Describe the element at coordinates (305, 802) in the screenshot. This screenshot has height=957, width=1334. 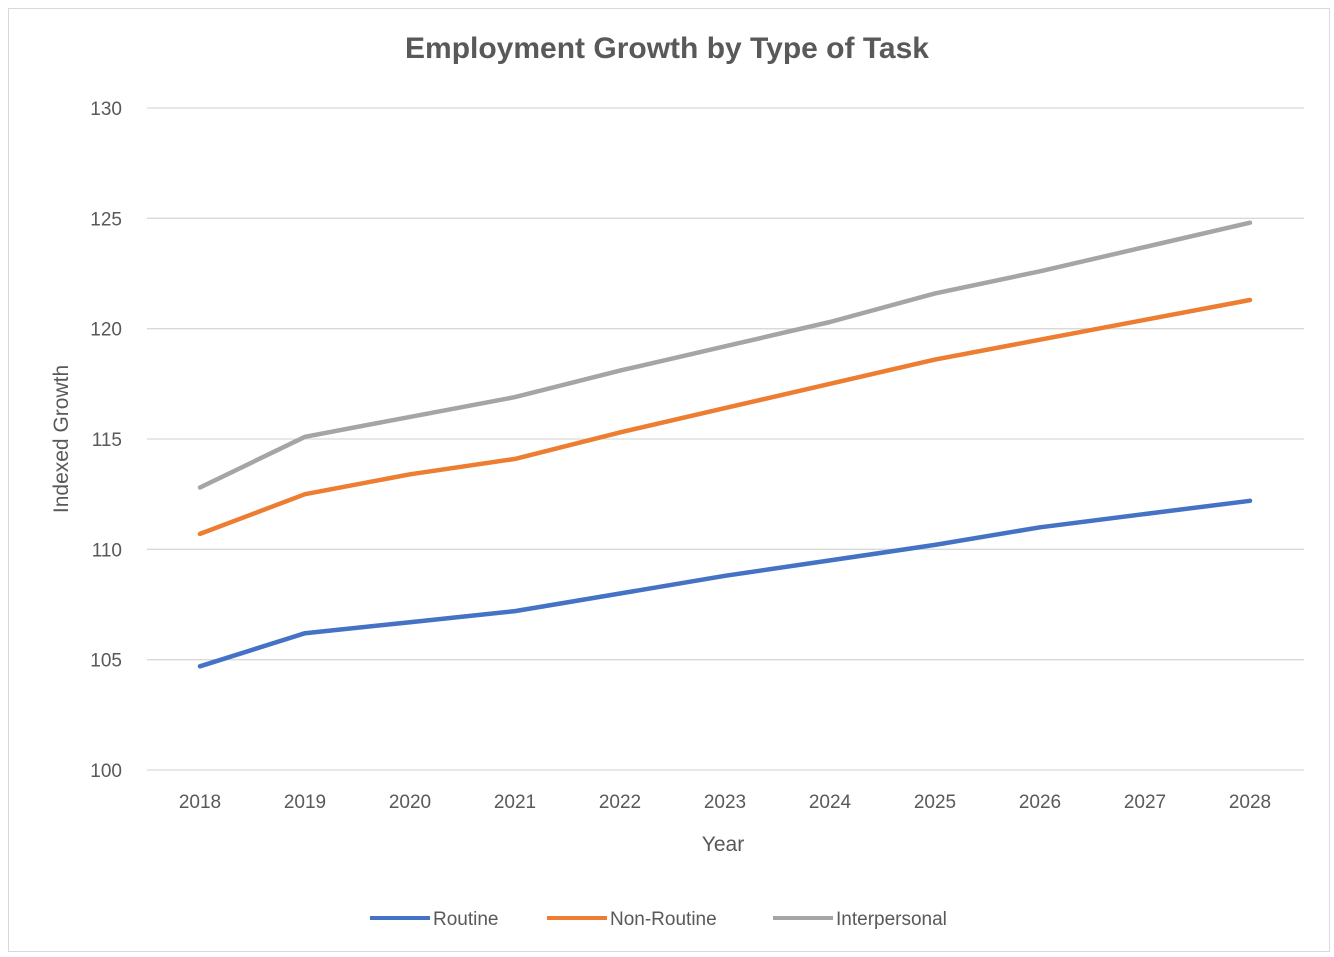
I see `x-tick-label: 2019` at that location.